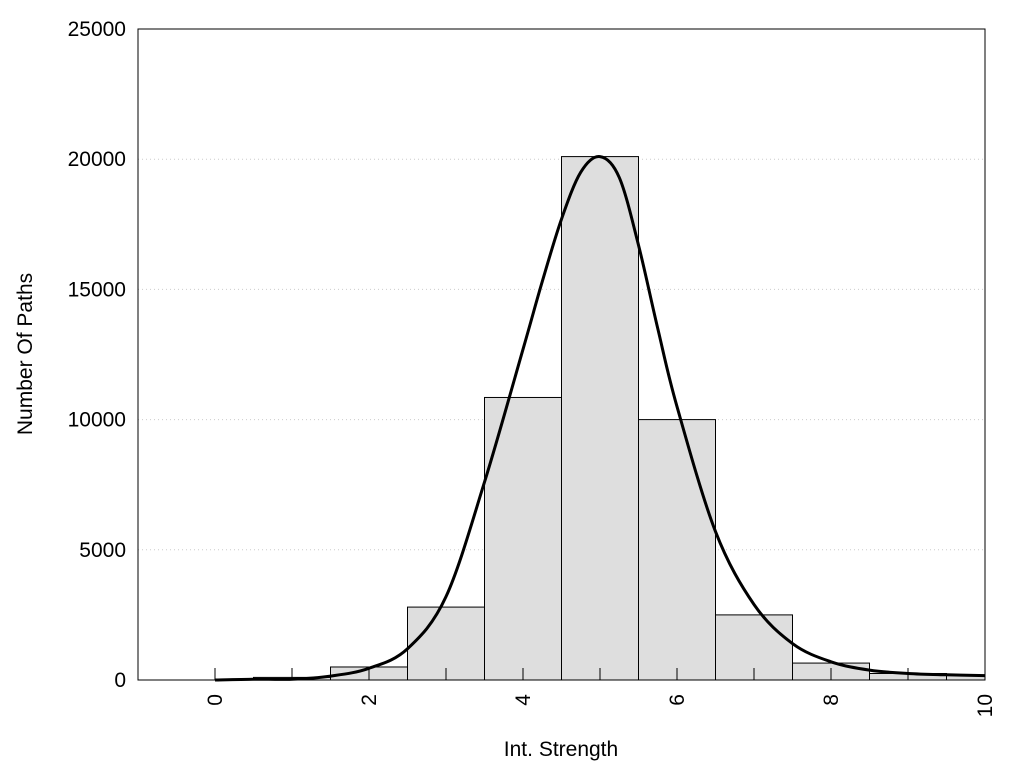 Image resolution: width=1024 pixels, height=768 pixels. Describe the element at coordinates (97, 420) in the screenshot. I see `y-tick-label-10000: 10000` at that location.